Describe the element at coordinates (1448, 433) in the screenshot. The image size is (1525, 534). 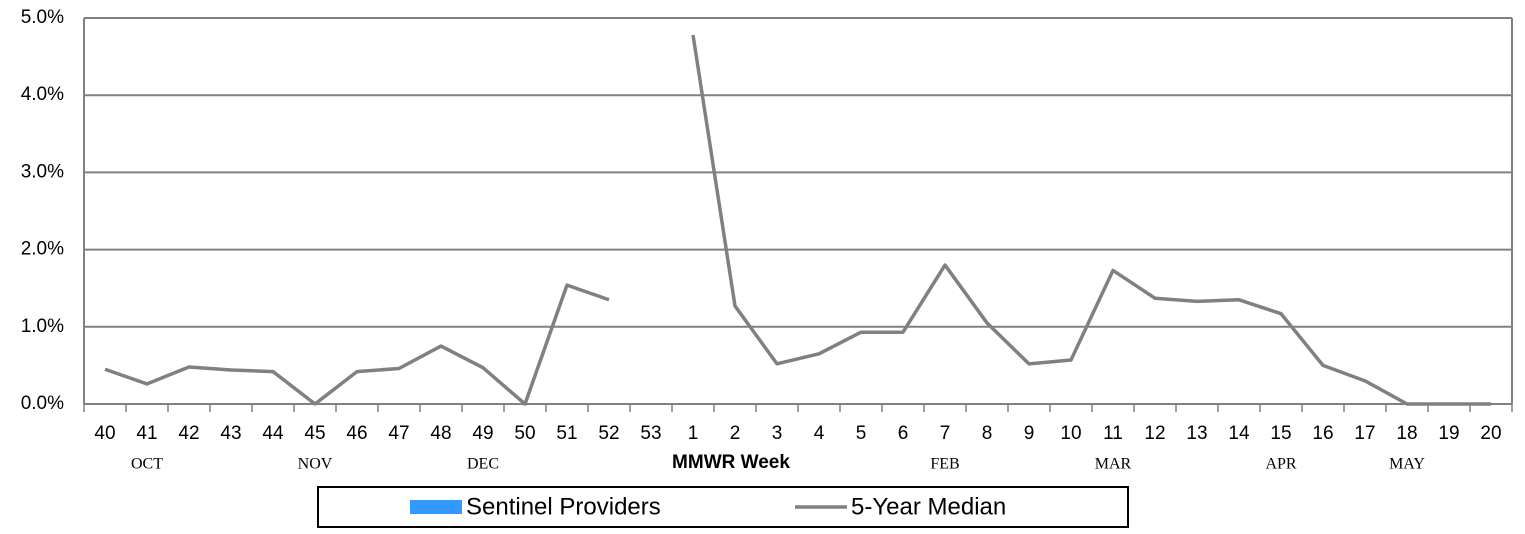
I see `x-tick-label: 19` at that location.